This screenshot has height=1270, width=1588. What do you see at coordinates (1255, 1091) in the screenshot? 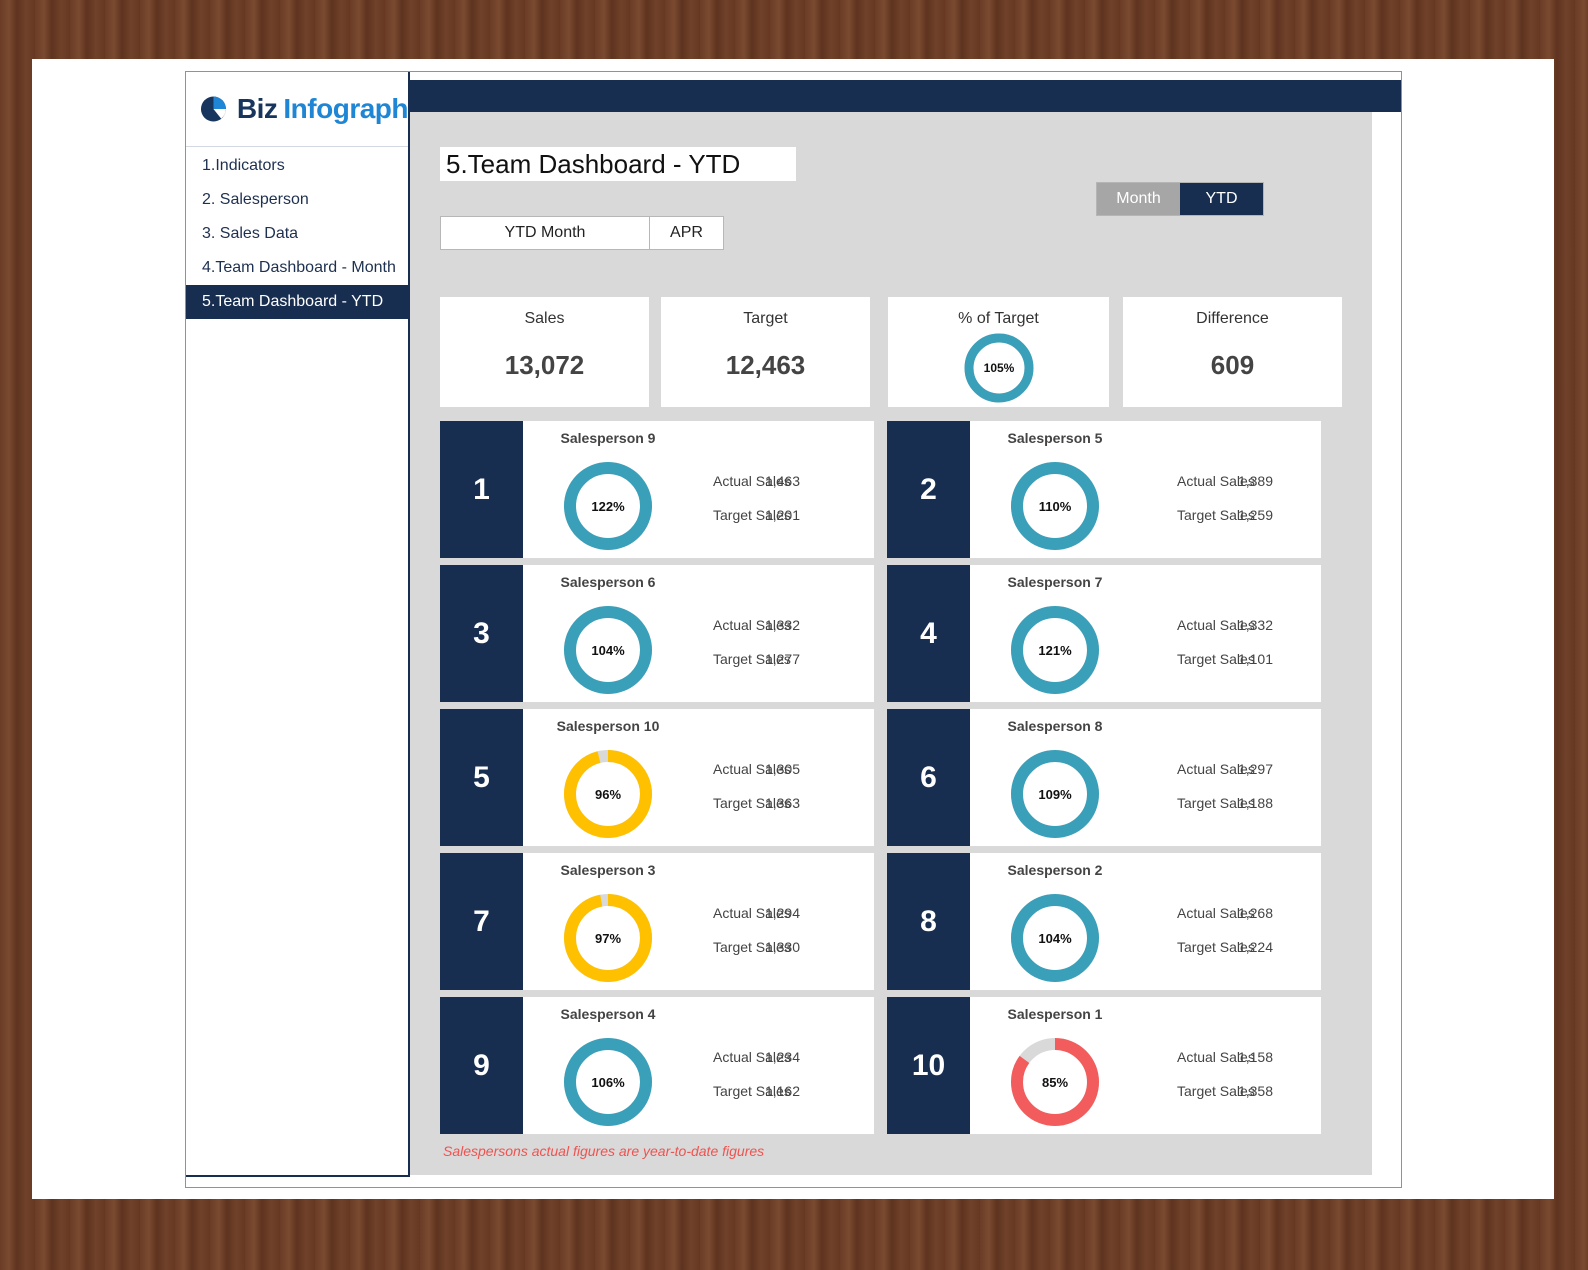
I see `target-sales-value: 1,358` at bounding box center [1255, 1091].